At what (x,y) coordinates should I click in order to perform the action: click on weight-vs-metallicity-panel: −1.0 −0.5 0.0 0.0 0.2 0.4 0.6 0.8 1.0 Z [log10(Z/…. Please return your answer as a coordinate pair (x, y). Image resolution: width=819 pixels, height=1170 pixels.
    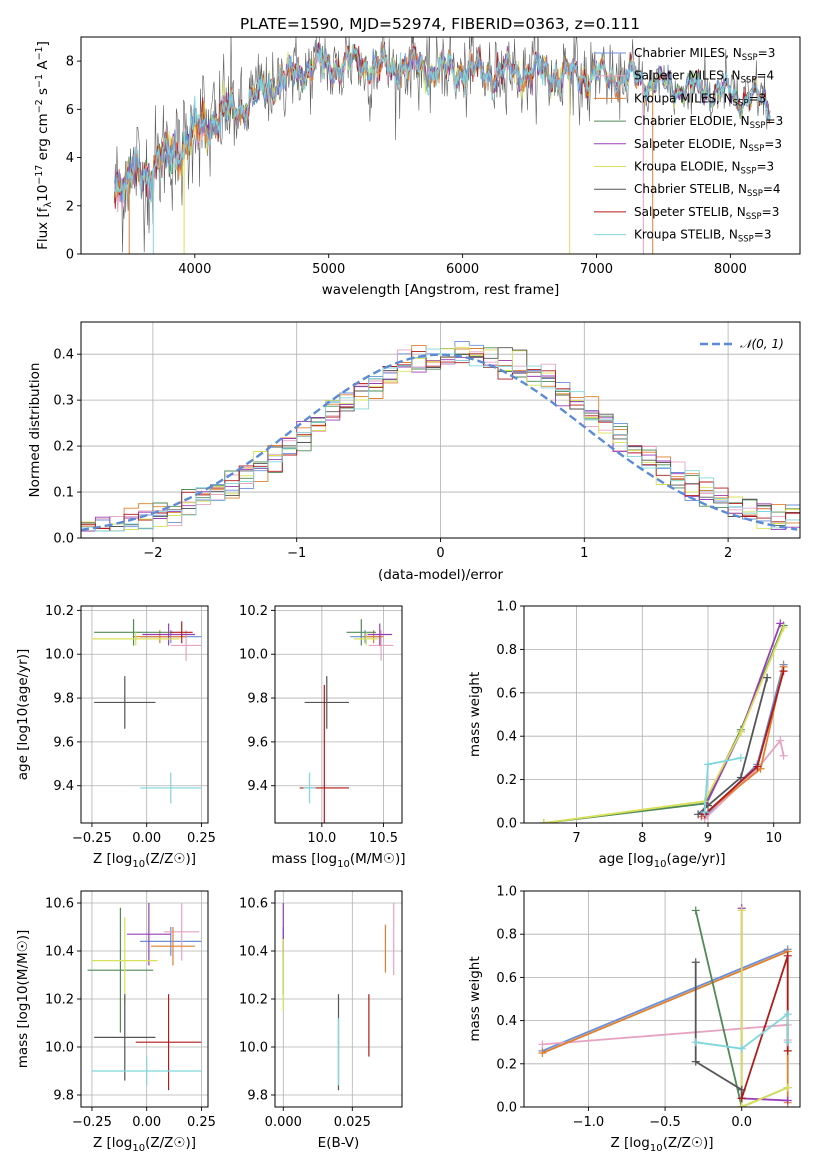
    Looking at the image, I should click on (634, 1019).